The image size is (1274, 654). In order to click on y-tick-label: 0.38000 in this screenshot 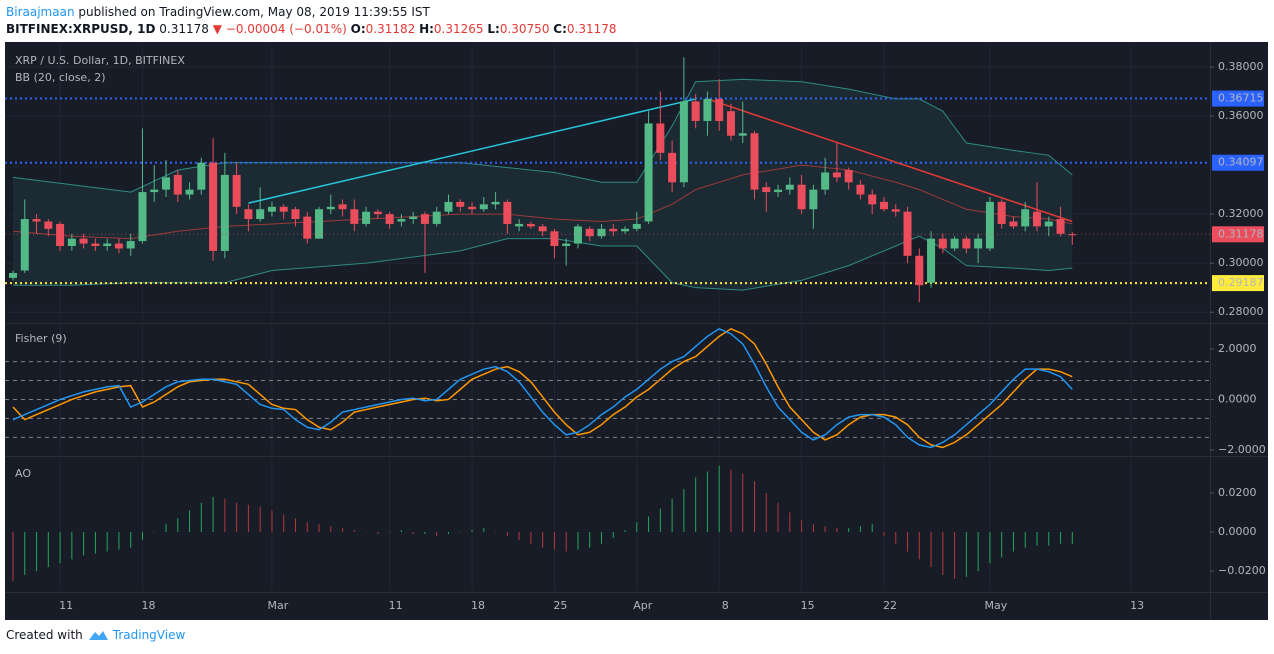, I will do `click(1241, 66)`.